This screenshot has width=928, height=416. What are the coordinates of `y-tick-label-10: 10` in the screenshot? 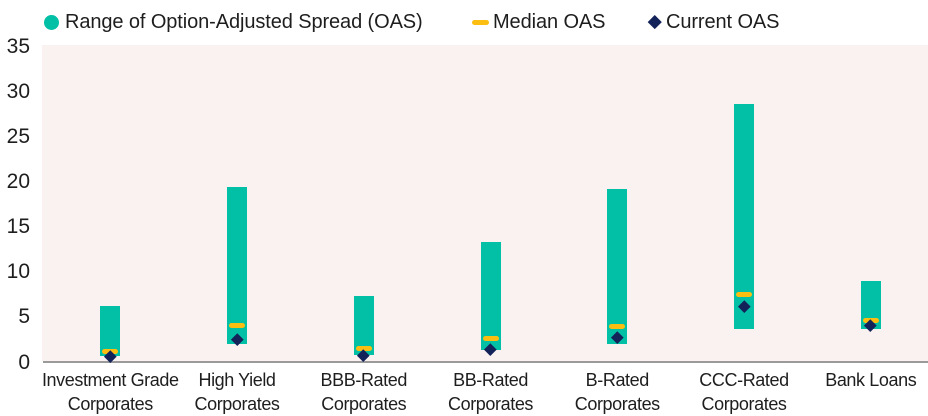 It's located at (18, 272).